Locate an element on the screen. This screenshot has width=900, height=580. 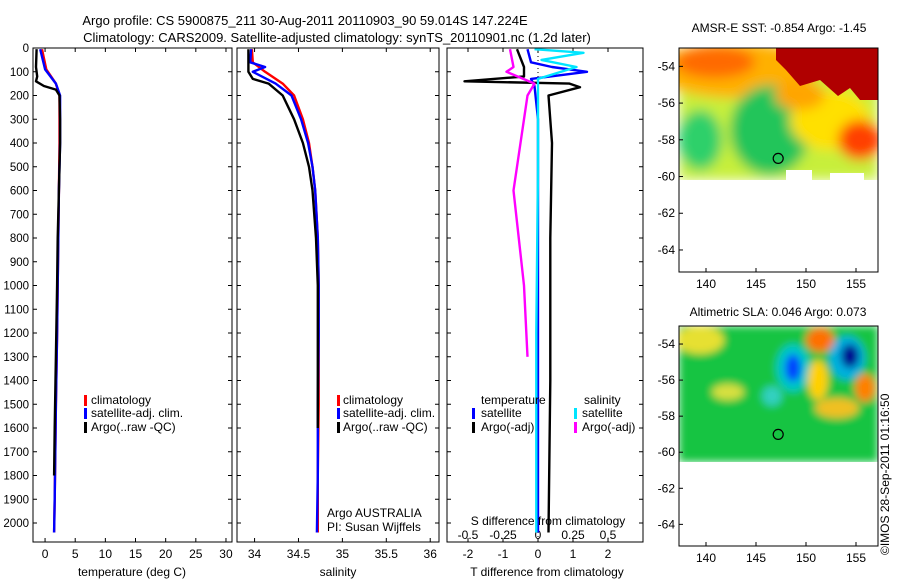
sst-map-frame is located at coordinates (778, 160).